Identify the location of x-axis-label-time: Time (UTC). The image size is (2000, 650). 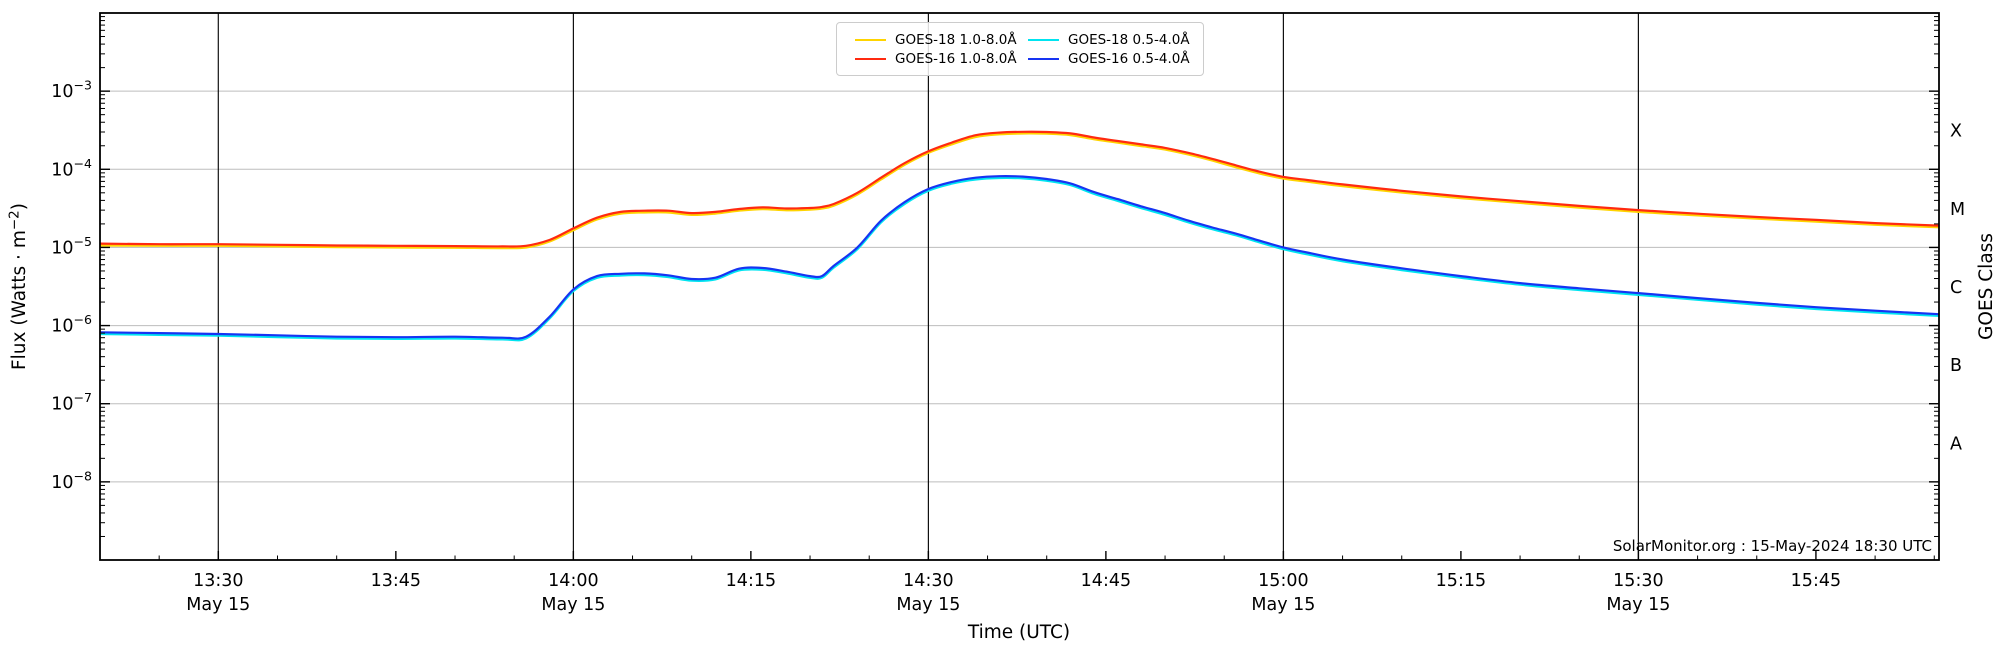
(1018, 632).